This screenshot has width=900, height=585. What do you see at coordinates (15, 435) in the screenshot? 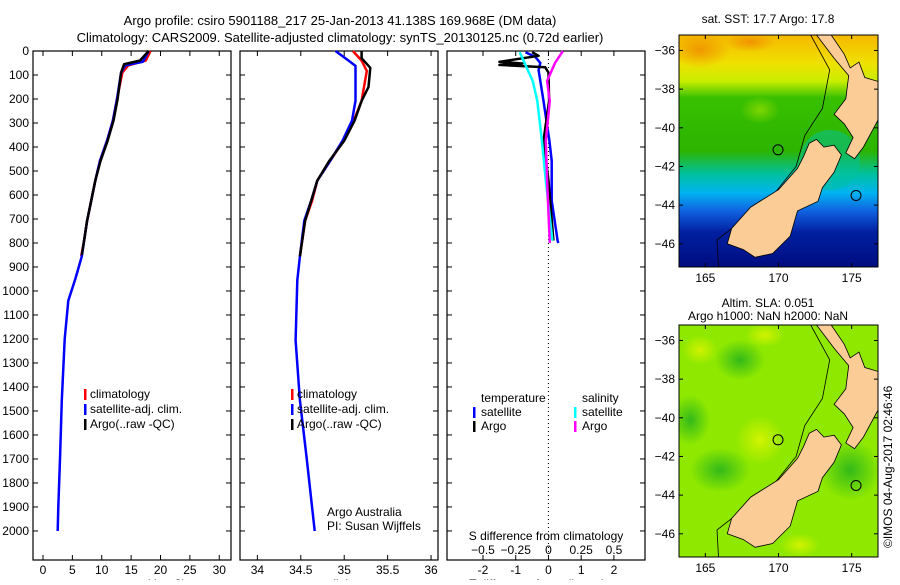
I see `y-tick-label: 1600` at bounding box center [15, 435].